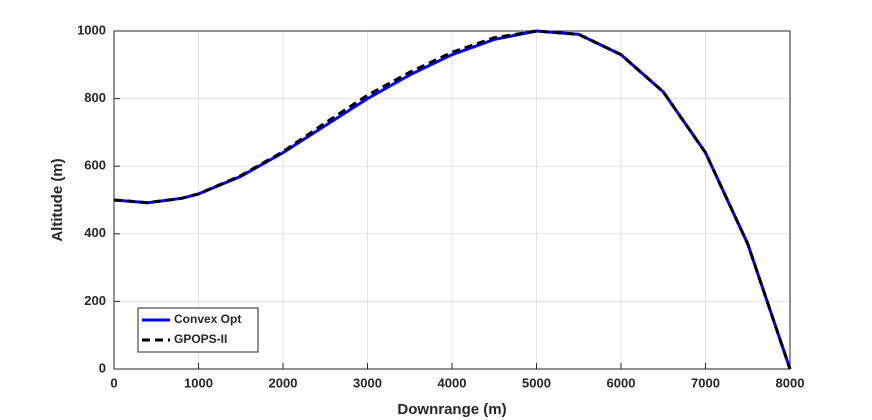 This screenshot has height=420, width=872. Describe the element at coordinates (95, 232) in the screenshot. I see `y-tick-label: 400` at that location.